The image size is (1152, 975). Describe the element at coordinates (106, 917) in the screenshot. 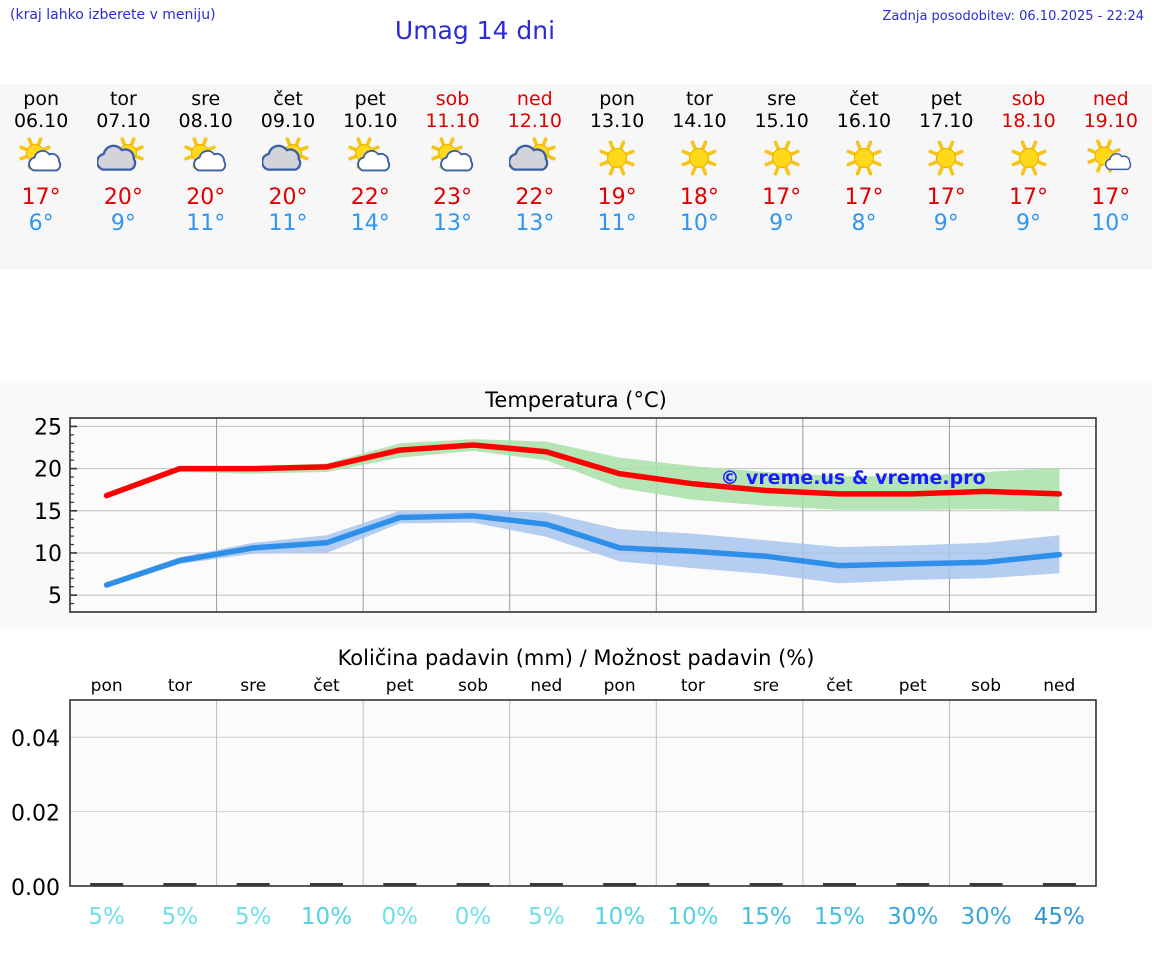

I see `precip-probability-0: 5%` at that location.